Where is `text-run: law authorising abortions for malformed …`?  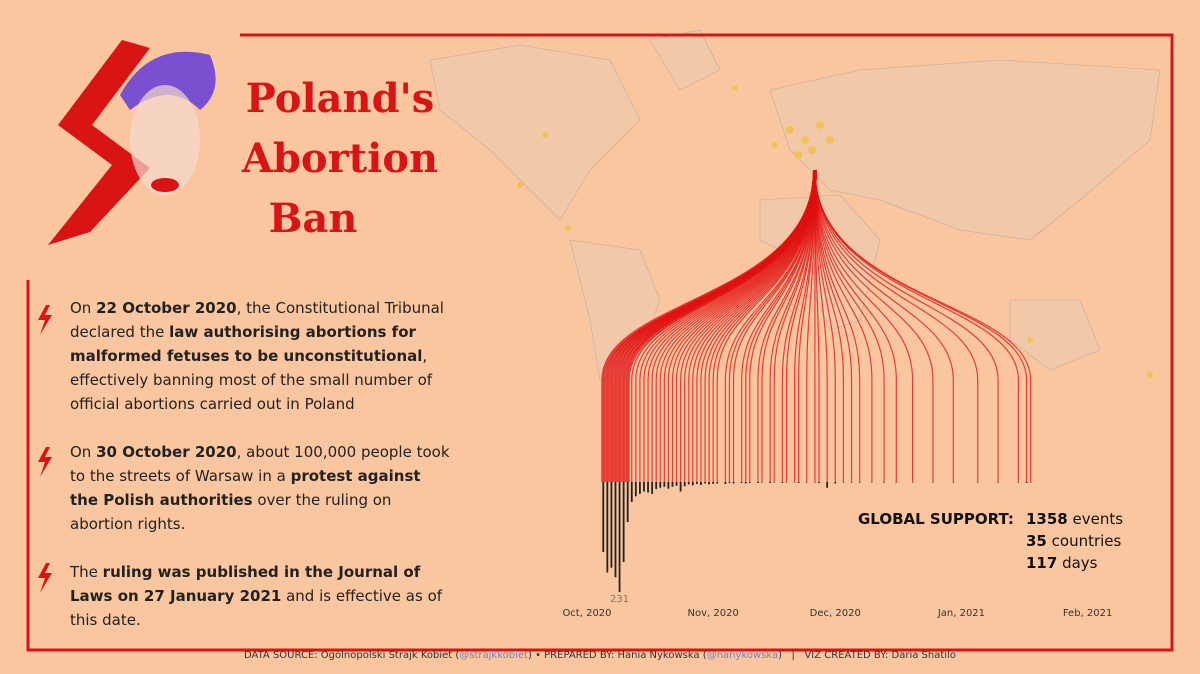 text-run: law authorising abortions for malformed … is located at coordinates (246, 344).